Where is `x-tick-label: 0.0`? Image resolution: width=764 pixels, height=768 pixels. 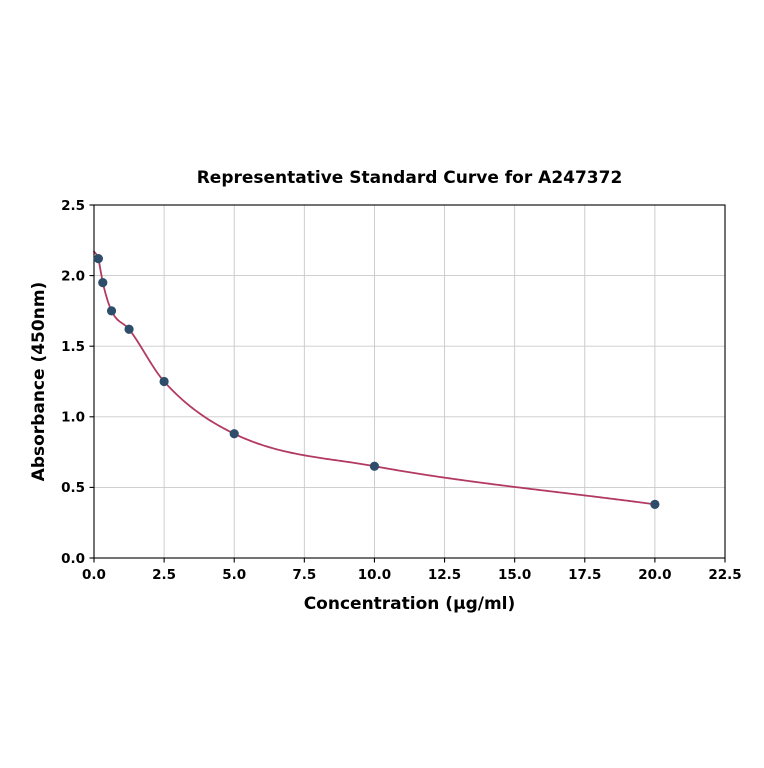
x-tick-label: 0.0 is located at coordinates (94, 575).